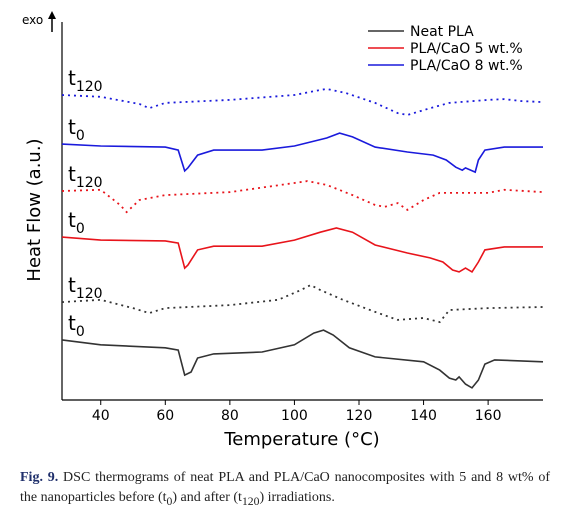 The image size is (565, 525). I want to click on x-tick-label: 60, so click(165, 416).